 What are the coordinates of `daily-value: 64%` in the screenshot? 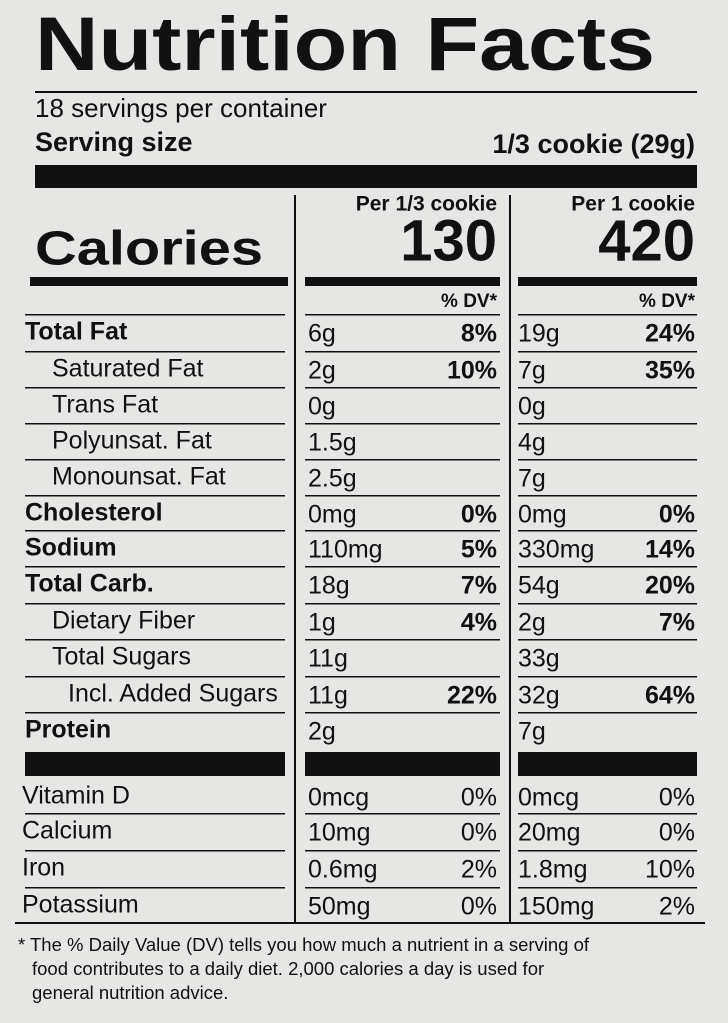 It's located at (670, 696).